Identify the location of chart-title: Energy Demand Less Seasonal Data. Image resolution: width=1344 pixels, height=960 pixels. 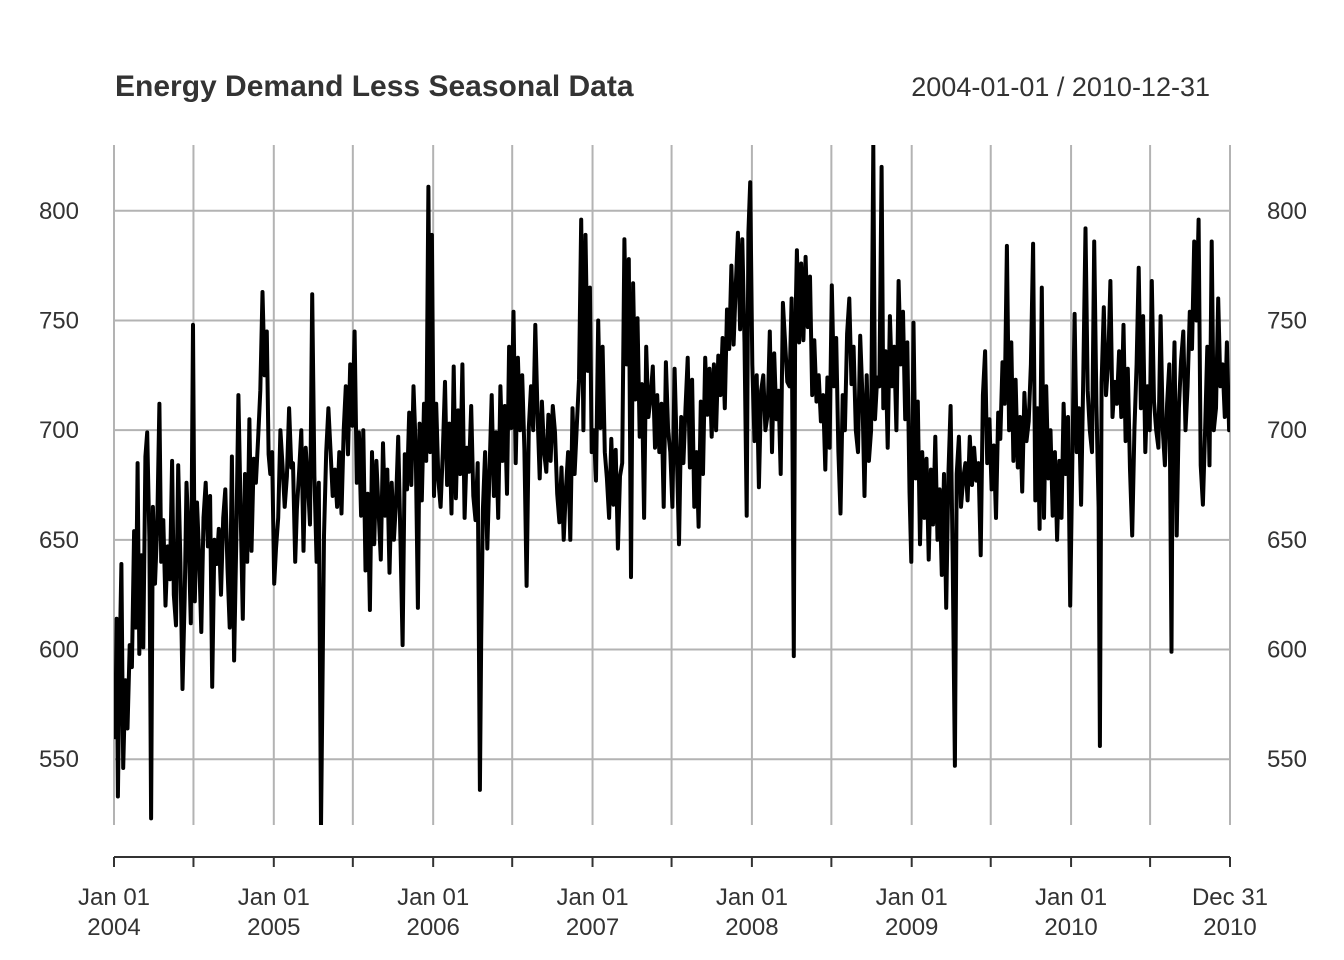
(374, 86).